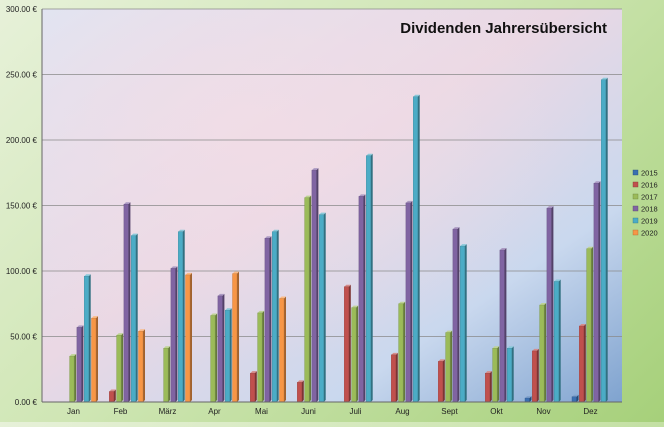 This screenshot has width=664, height=427. I want to click on legend: 2015 2016 2017 2018 2019 2020, so click(645, 203).